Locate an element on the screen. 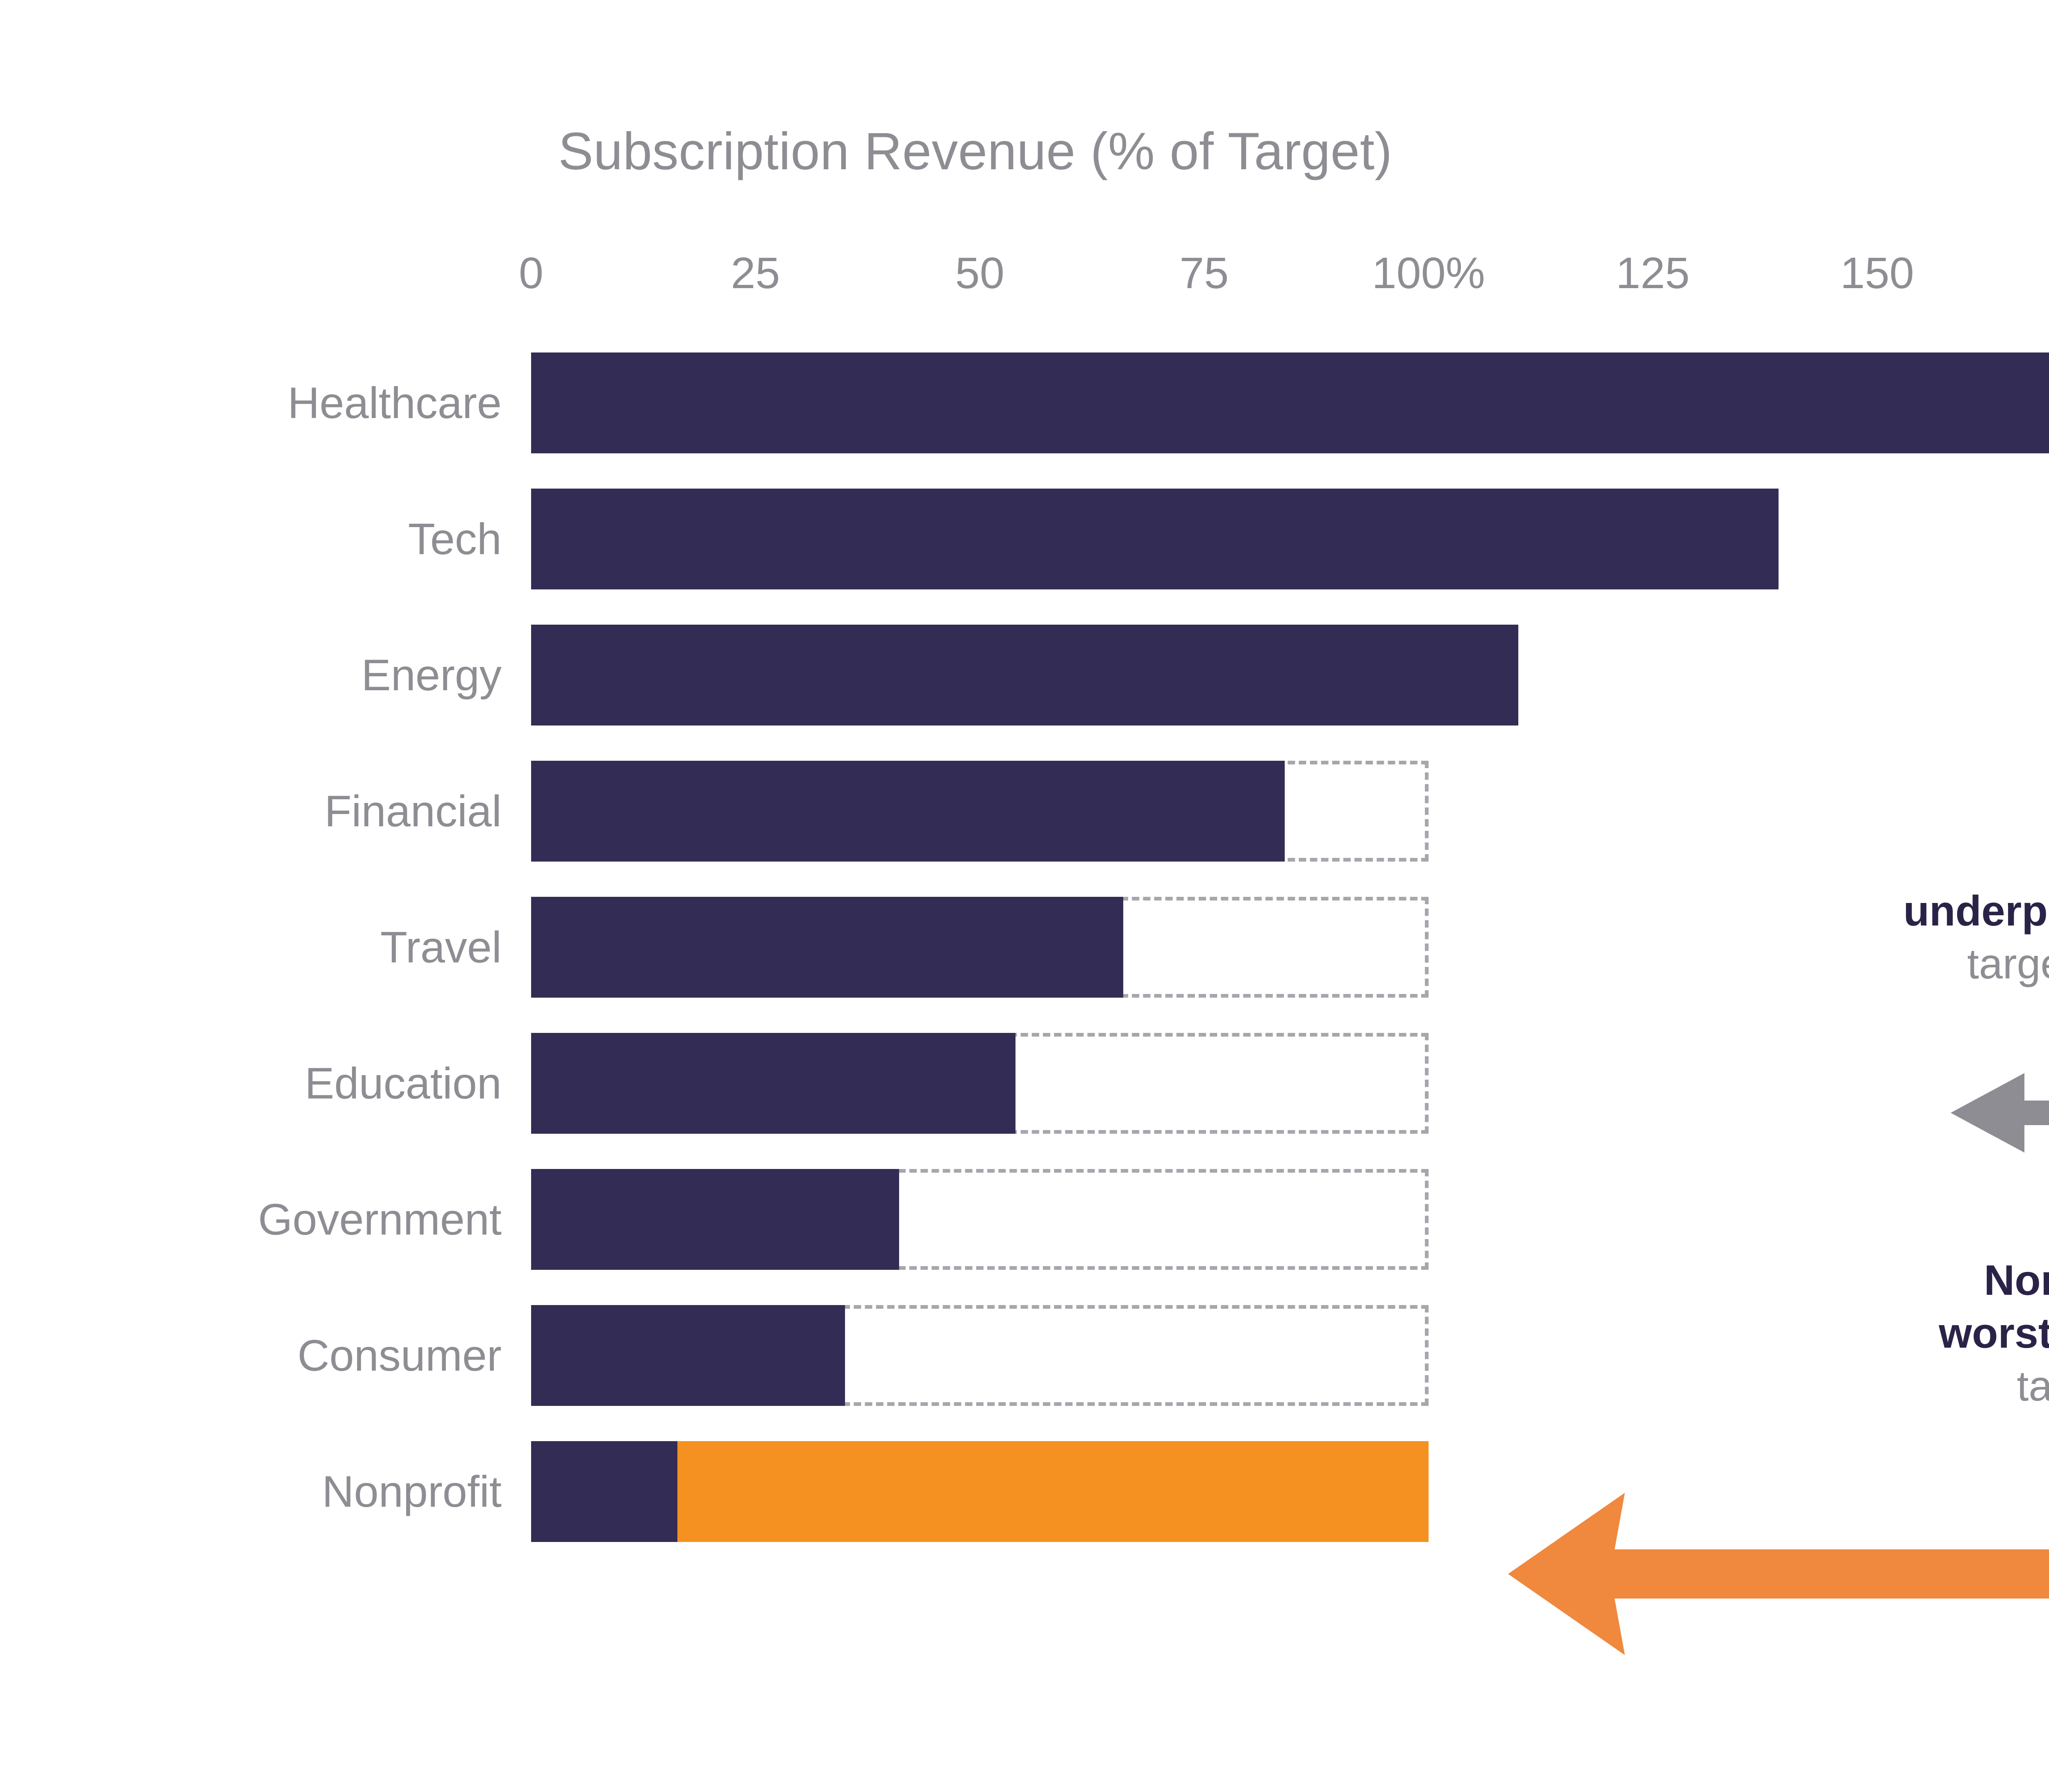 The width and height of the screenshot is (2049, 1792). bar-row: Consumer is located at coordinates (1173, 1355).